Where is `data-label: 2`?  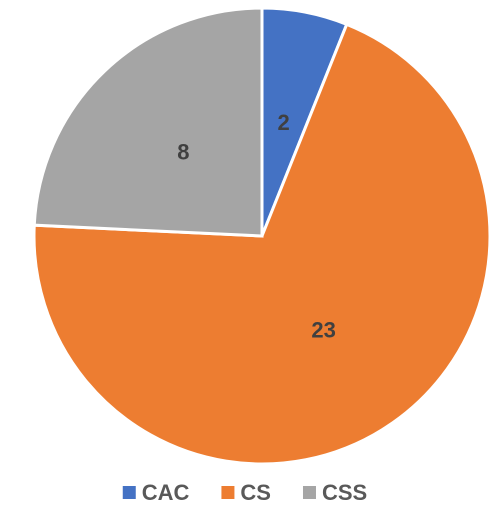 data-label: 2 is located at coordinates (283, 122).